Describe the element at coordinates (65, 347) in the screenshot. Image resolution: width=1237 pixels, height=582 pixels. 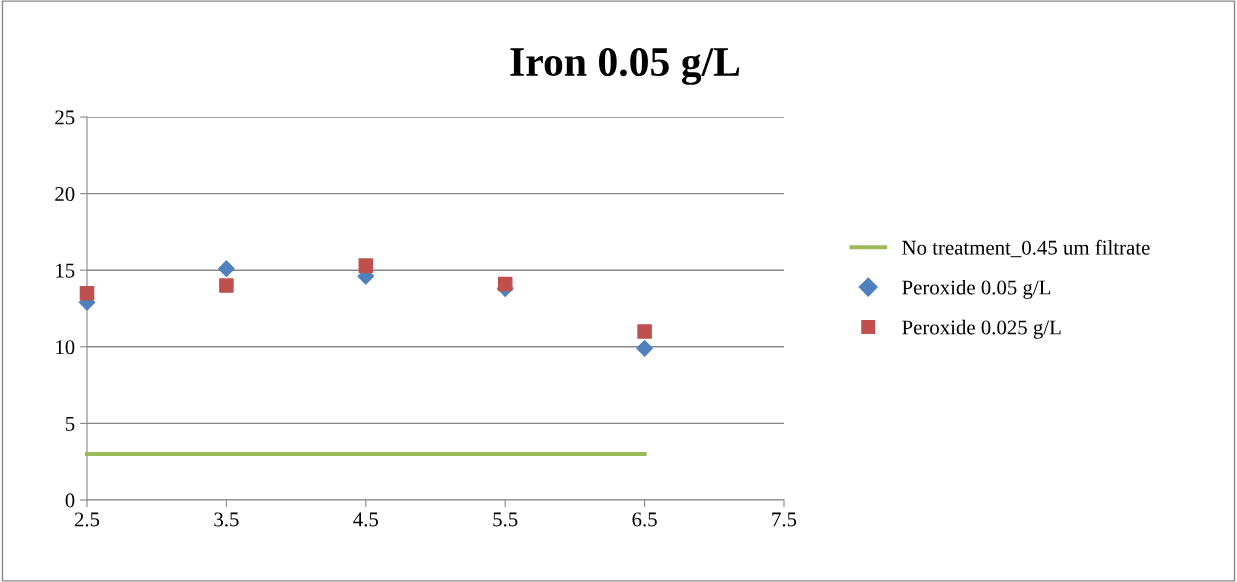
I see `y-tick-label: 10` at that location.